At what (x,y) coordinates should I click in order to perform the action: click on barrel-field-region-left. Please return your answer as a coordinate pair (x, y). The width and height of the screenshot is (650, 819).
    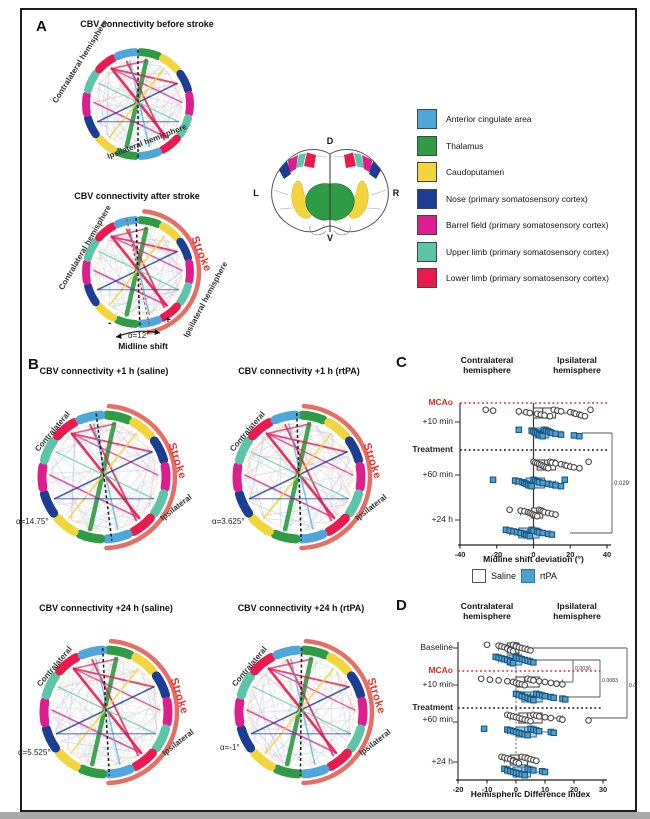
    Looking at the image, I should click on (293, 164).